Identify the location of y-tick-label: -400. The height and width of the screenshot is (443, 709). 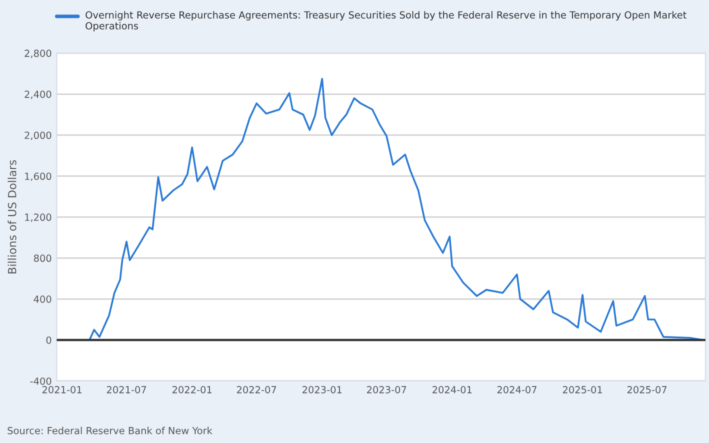
(41, 381).